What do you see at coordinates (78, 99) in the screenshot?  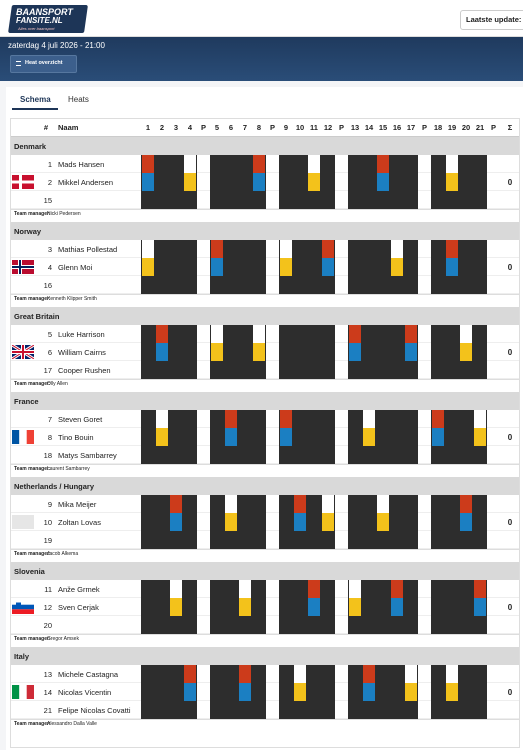 I see `tab: Heats` at bounding box center [78, 99].